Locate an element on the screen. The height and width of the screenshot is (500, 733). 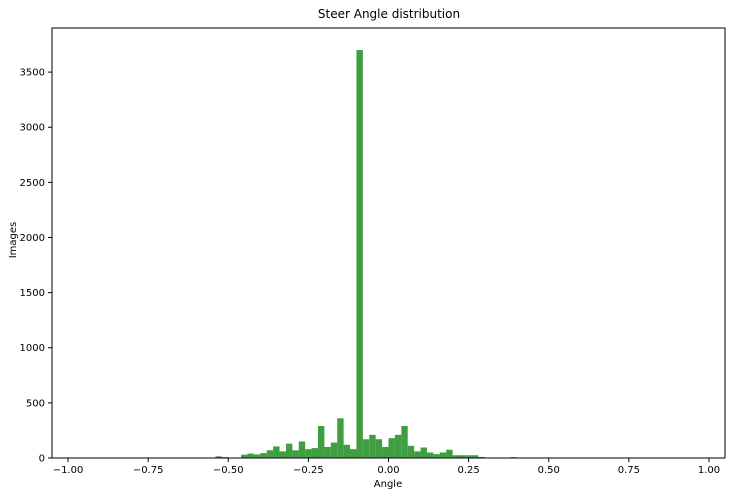
y-tick-label: 2000 is located at coordinates (32, 238).